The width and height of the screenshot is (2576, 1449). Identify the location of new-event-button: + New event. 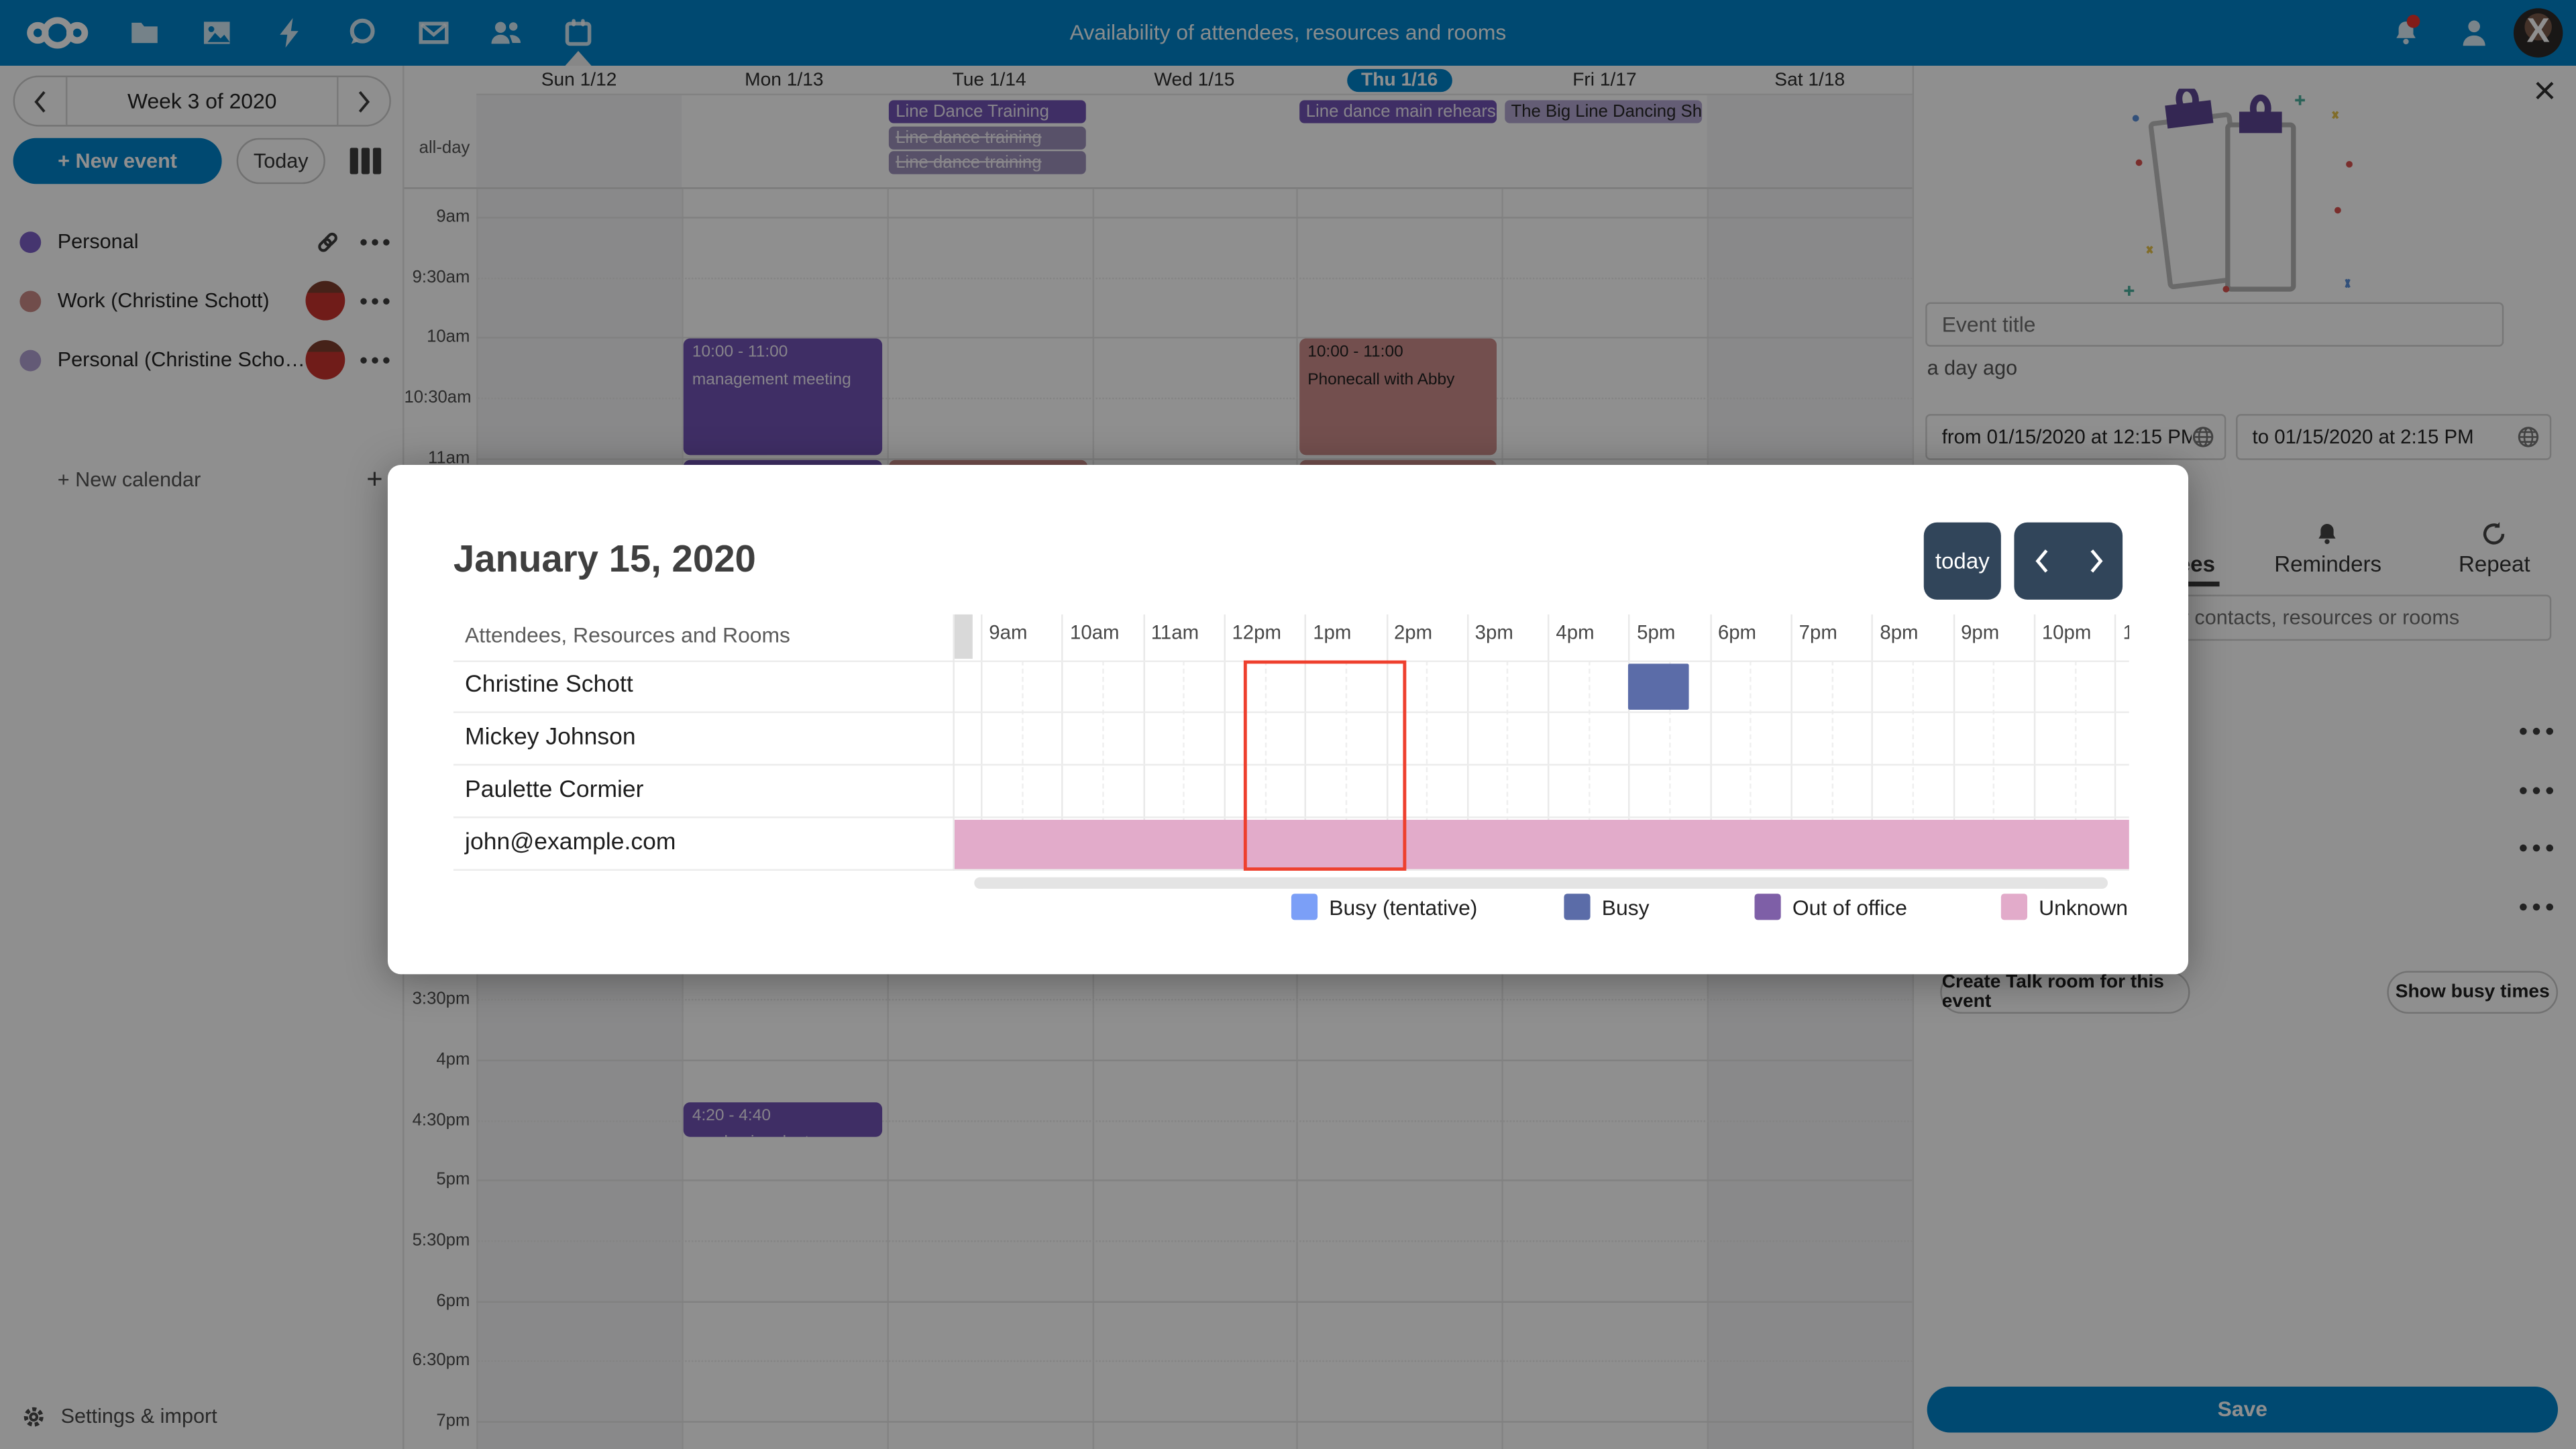
(117, 161).